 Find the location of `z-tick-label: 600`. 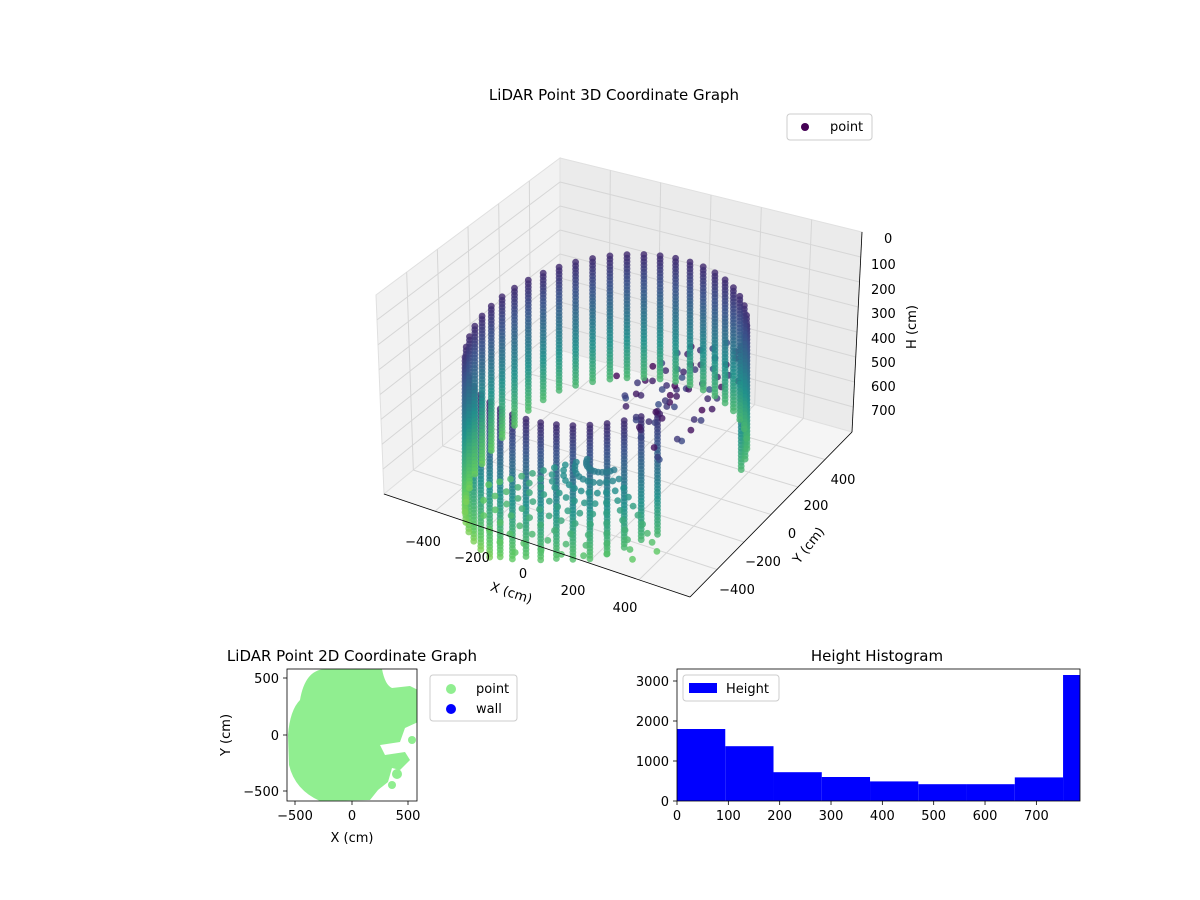

z-tick-label: 600 is located at coordinates (883, 387).